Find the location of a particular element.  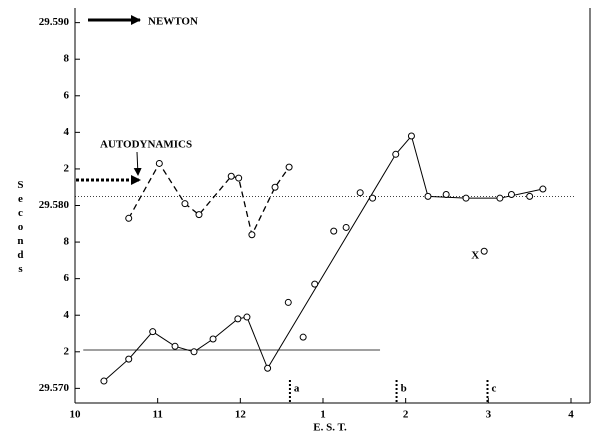

y-axis-label: Seconds is located at coordinates (20, 228).